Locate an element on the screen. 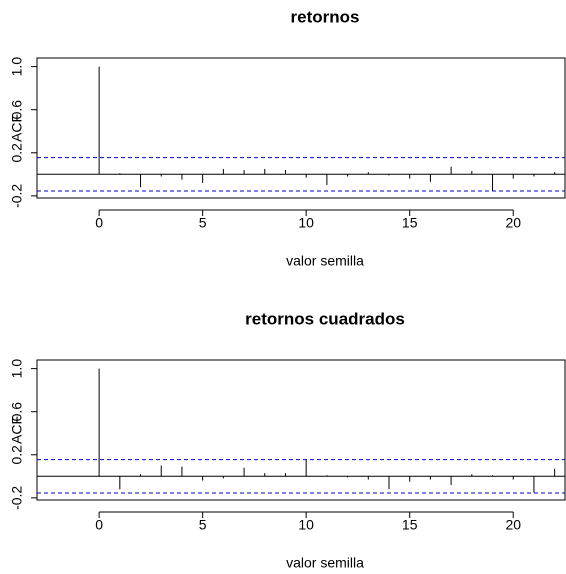  chart-title: retornos is located at coordinates (325, 16).